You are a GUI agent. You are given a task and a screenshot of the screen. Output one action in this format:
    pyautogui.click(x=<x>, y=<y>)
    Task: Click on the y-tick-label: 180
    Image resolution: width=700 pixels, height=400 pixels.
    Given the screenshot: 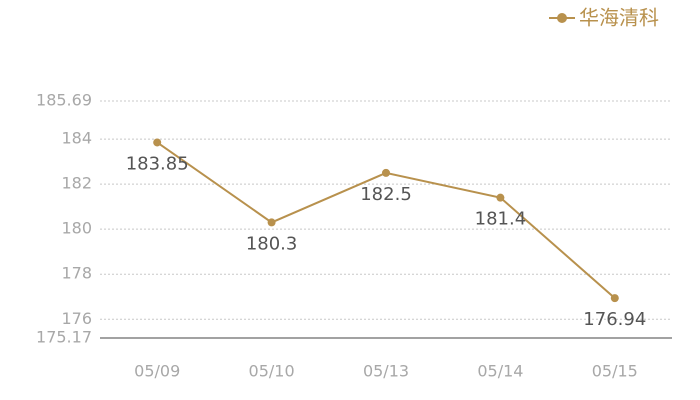 What is the action you would take?
    pyautogui.click(x=76, y=228)
    